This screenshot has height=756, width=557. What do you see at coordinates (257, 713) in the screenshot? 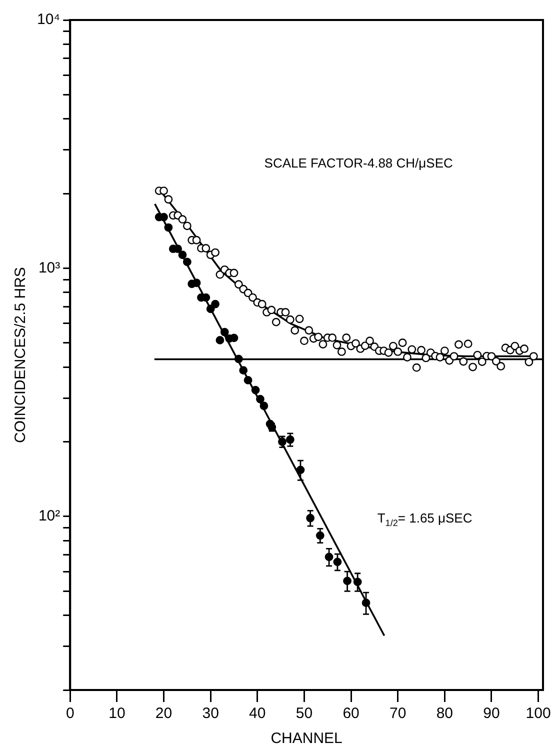
I see `x-tick-label: 40` at bounding box center [257, 713].